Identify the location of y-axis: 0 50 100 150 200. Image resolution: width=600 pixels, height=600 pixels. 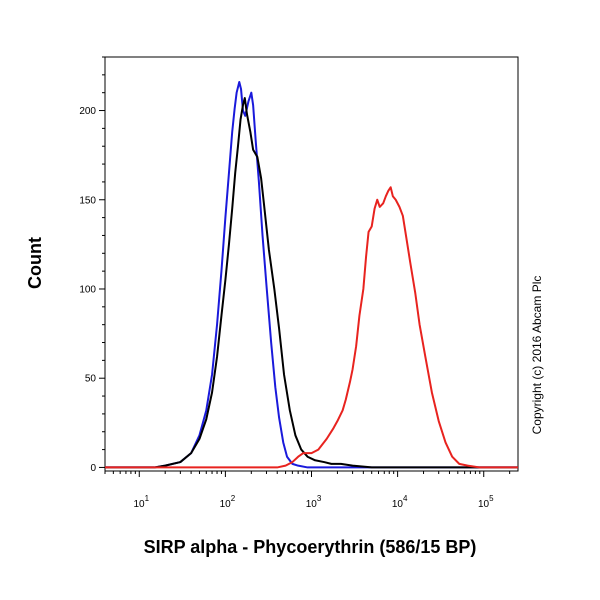
(92, 265).